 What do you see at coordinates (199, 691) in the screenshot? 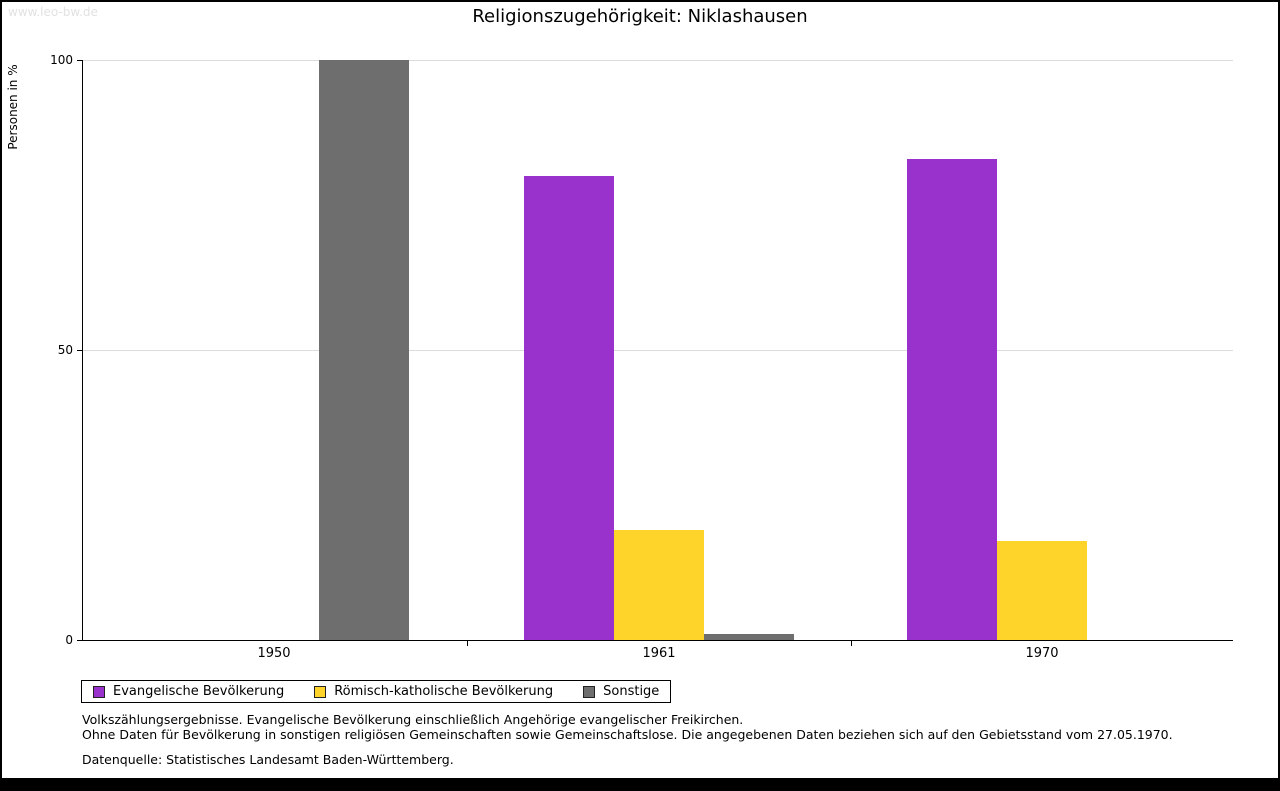
I see `legend-label-evangelisch: Evangelische Bevölkerung` at bounding box center [199, 691].